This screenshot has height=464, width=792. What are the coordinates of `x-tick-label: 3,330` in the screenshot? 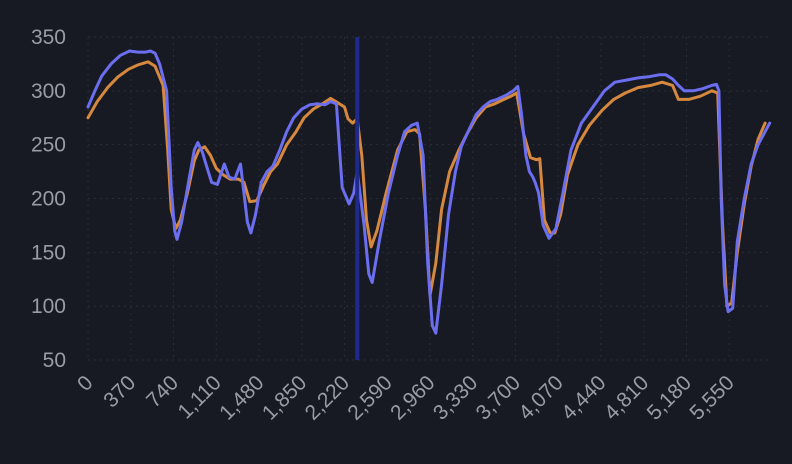 It's located at (455, 397).